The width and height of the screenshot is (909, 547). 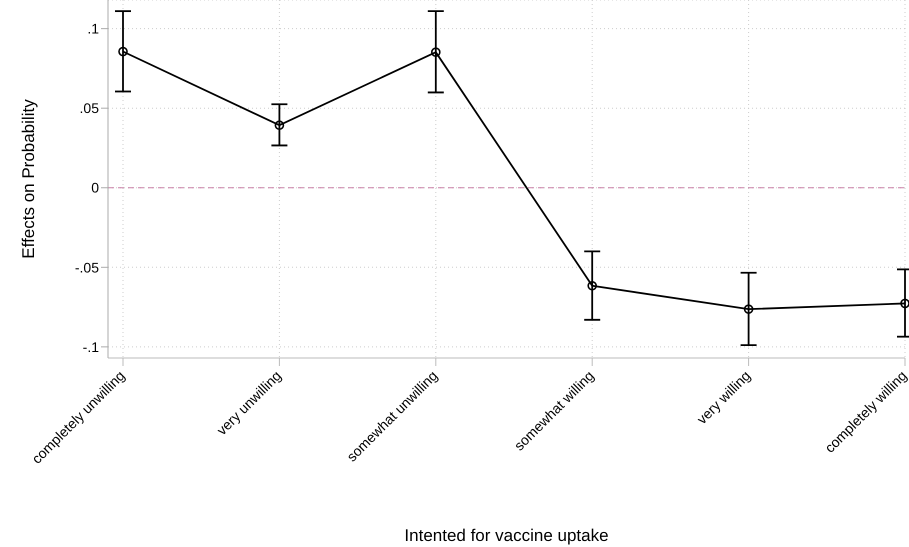 What do you see at coordinates (28, 178) in the screenshot?
I see `y-axis-title: Effects on Probability` at bounding box center [28, 178].